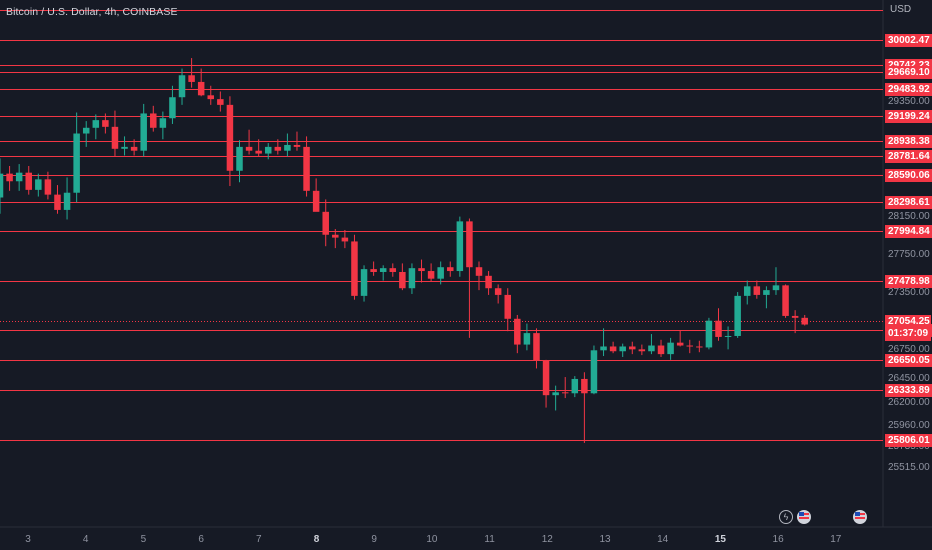 This screenshot has height=550, width=932. Describe the element at coordinates (778, 539) in the screenshot. I see `time-axis-label: 16` at that location.